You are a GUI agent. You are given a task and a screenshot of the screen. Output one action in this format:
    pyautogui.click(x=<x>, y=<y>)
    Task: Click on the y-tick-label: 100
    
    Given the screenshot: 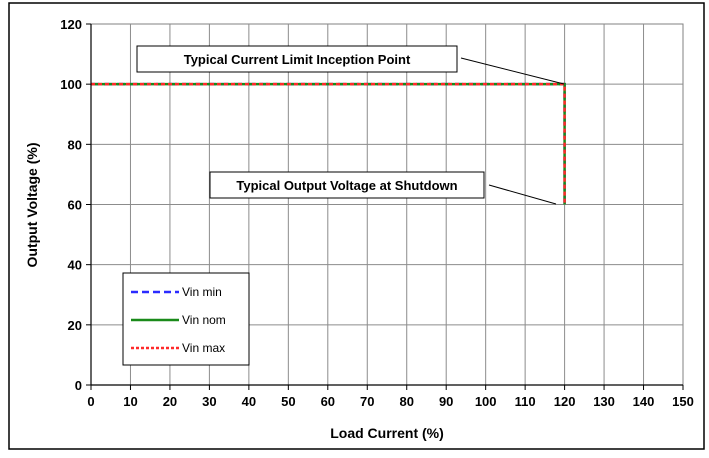 What is the action you would take?
    pyautogui.click(x=71, y=84)
    